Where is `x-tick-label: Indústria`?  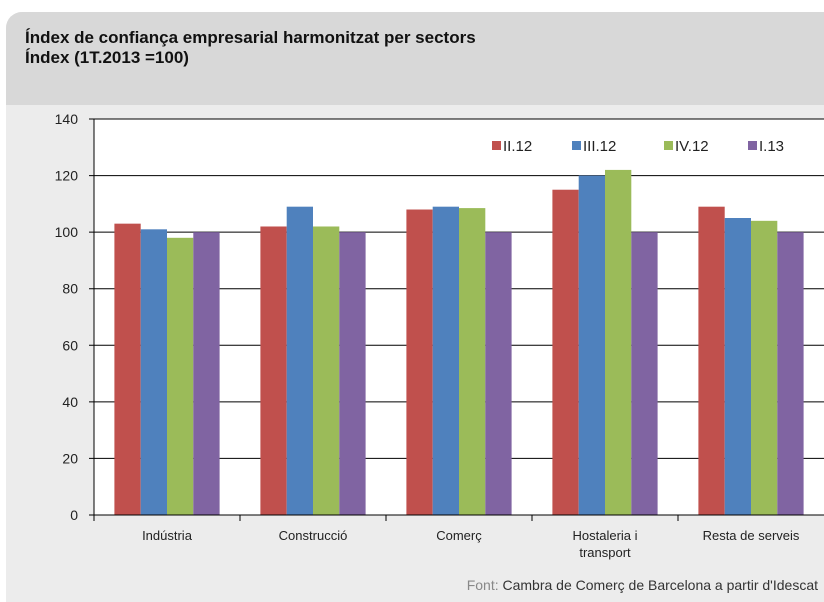 x-tick-label: Indústria is located at coordinates (167, 535).